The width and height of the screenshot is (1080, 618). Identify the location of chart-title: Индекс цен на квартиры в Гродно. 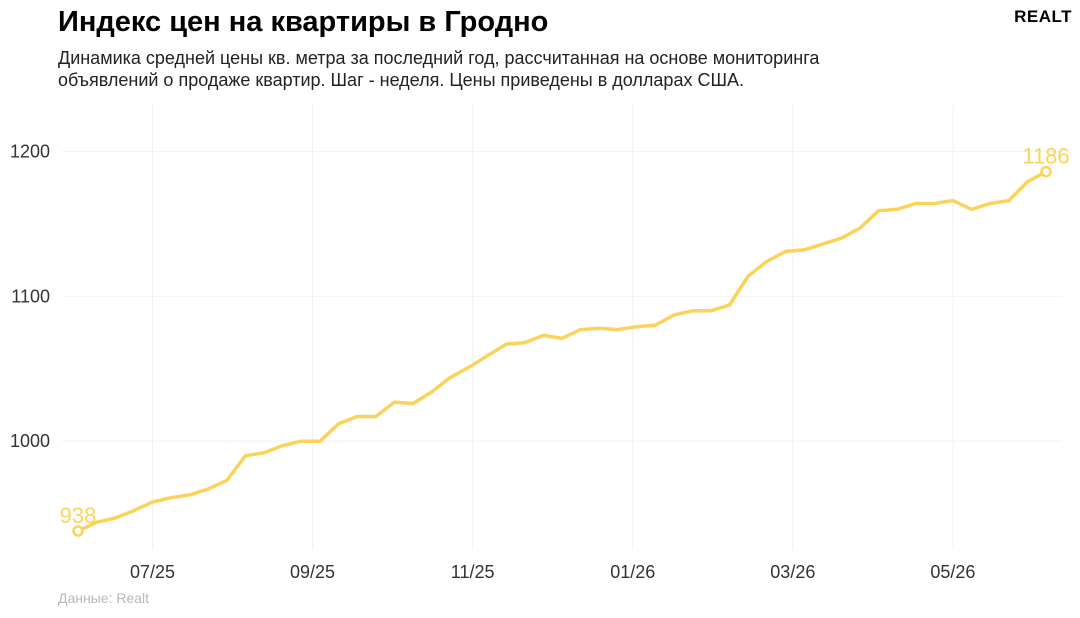
(303, 22).